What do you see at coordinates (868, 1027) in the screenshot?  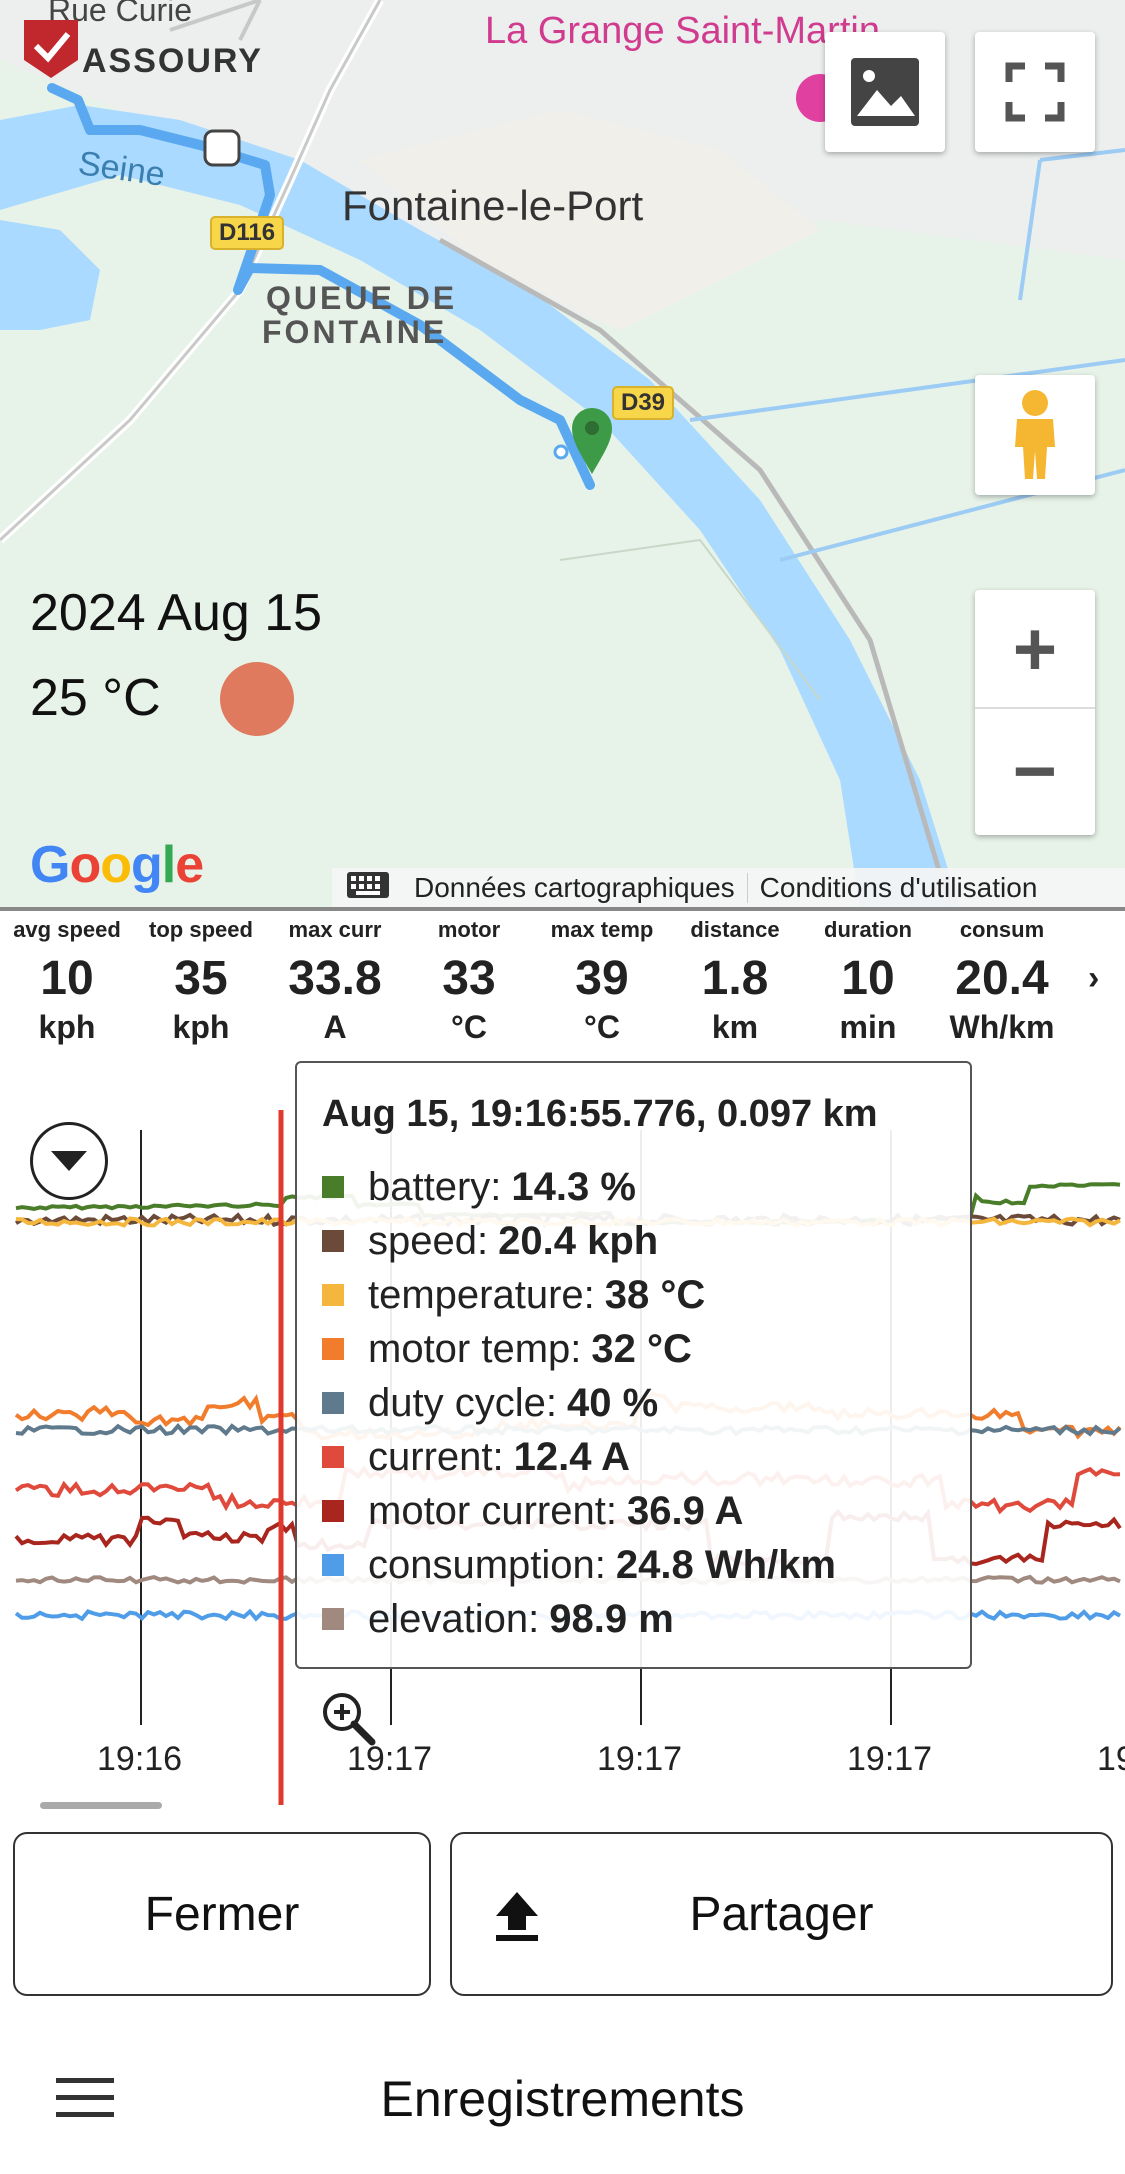 I see `stat-unit: min` at bounding box center [868, 1027].